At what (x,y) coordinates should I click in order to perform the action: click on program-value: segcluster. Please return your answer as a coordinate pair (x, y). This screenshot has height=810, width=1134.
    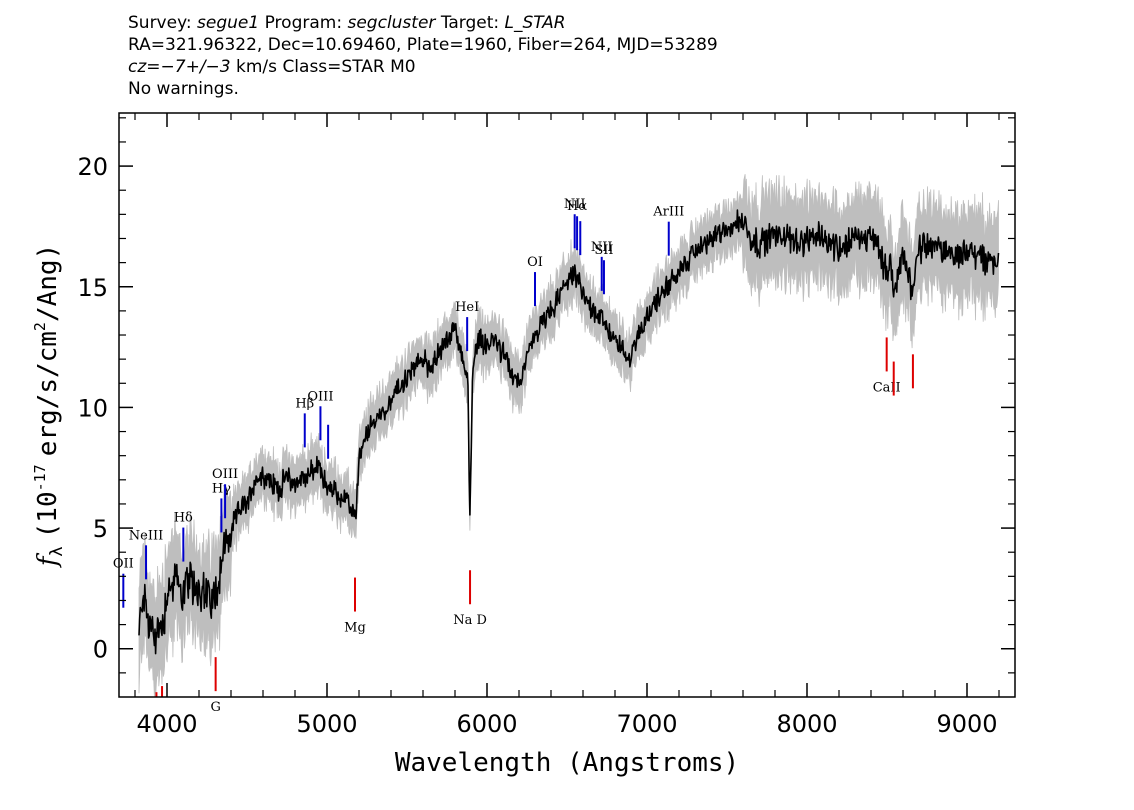
    Looking at the image, I should click on (391, 23).